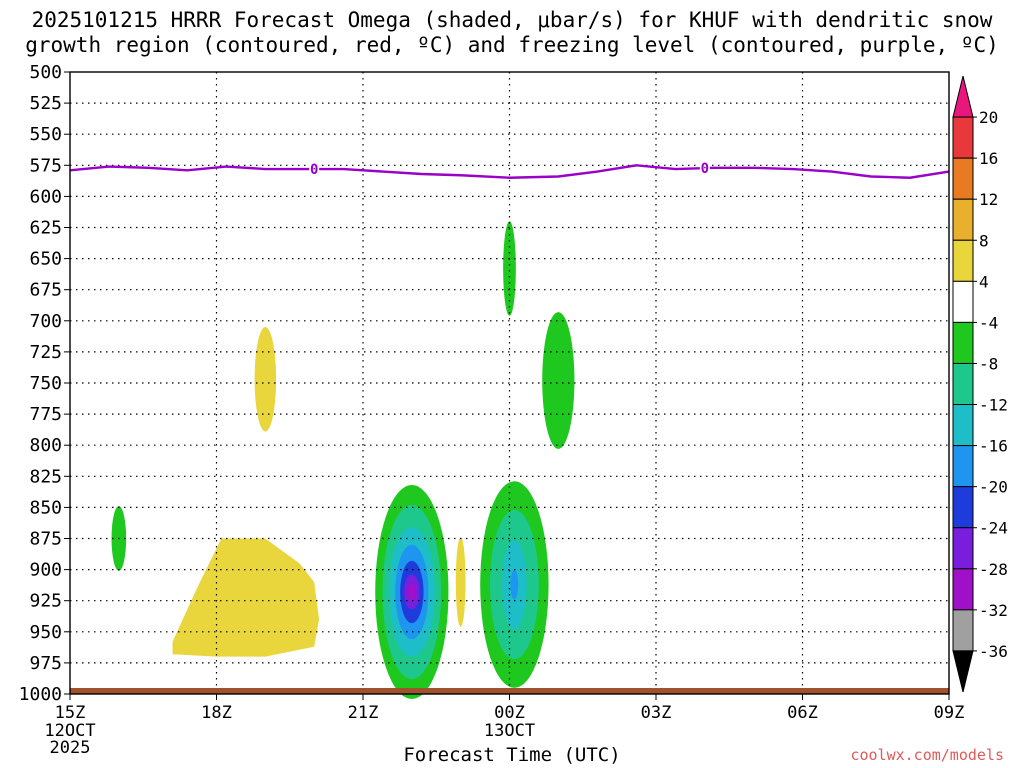  What do you see at coordinates (363, 713) in the screenshot?
I see `x-tick-label-2: 21Z` at bounding box center [363, 713].